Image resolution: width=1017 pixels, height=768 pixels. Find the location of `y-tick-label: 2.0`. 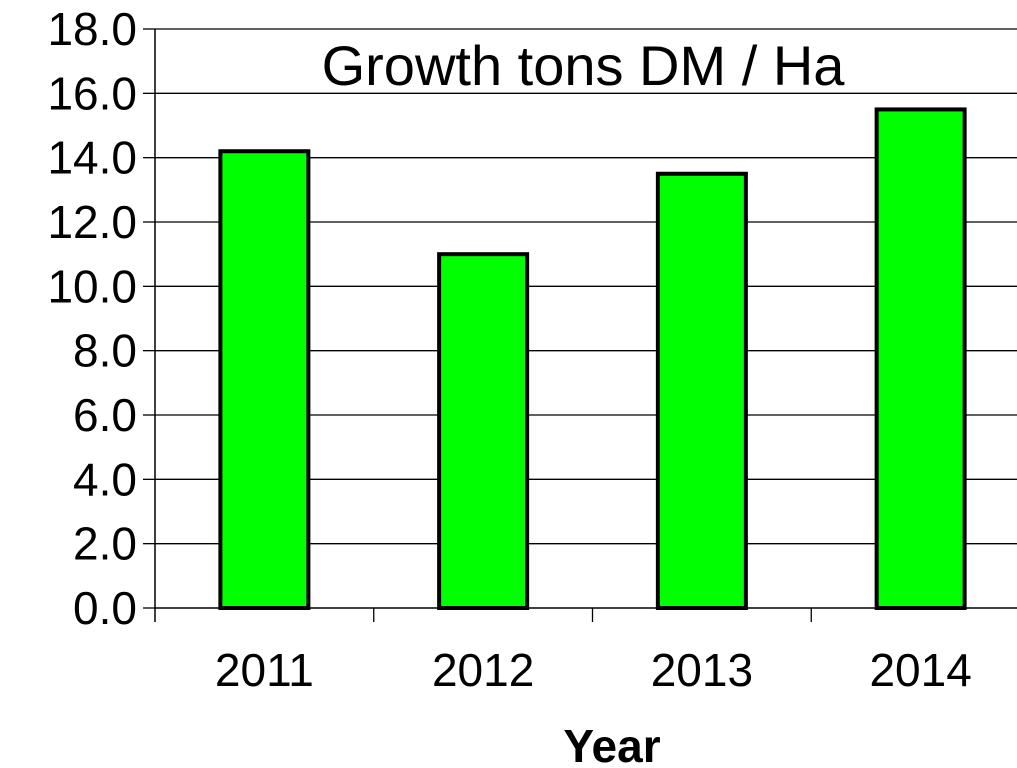

y-tick-label: 2.0 is located at coordinates (105, 544).